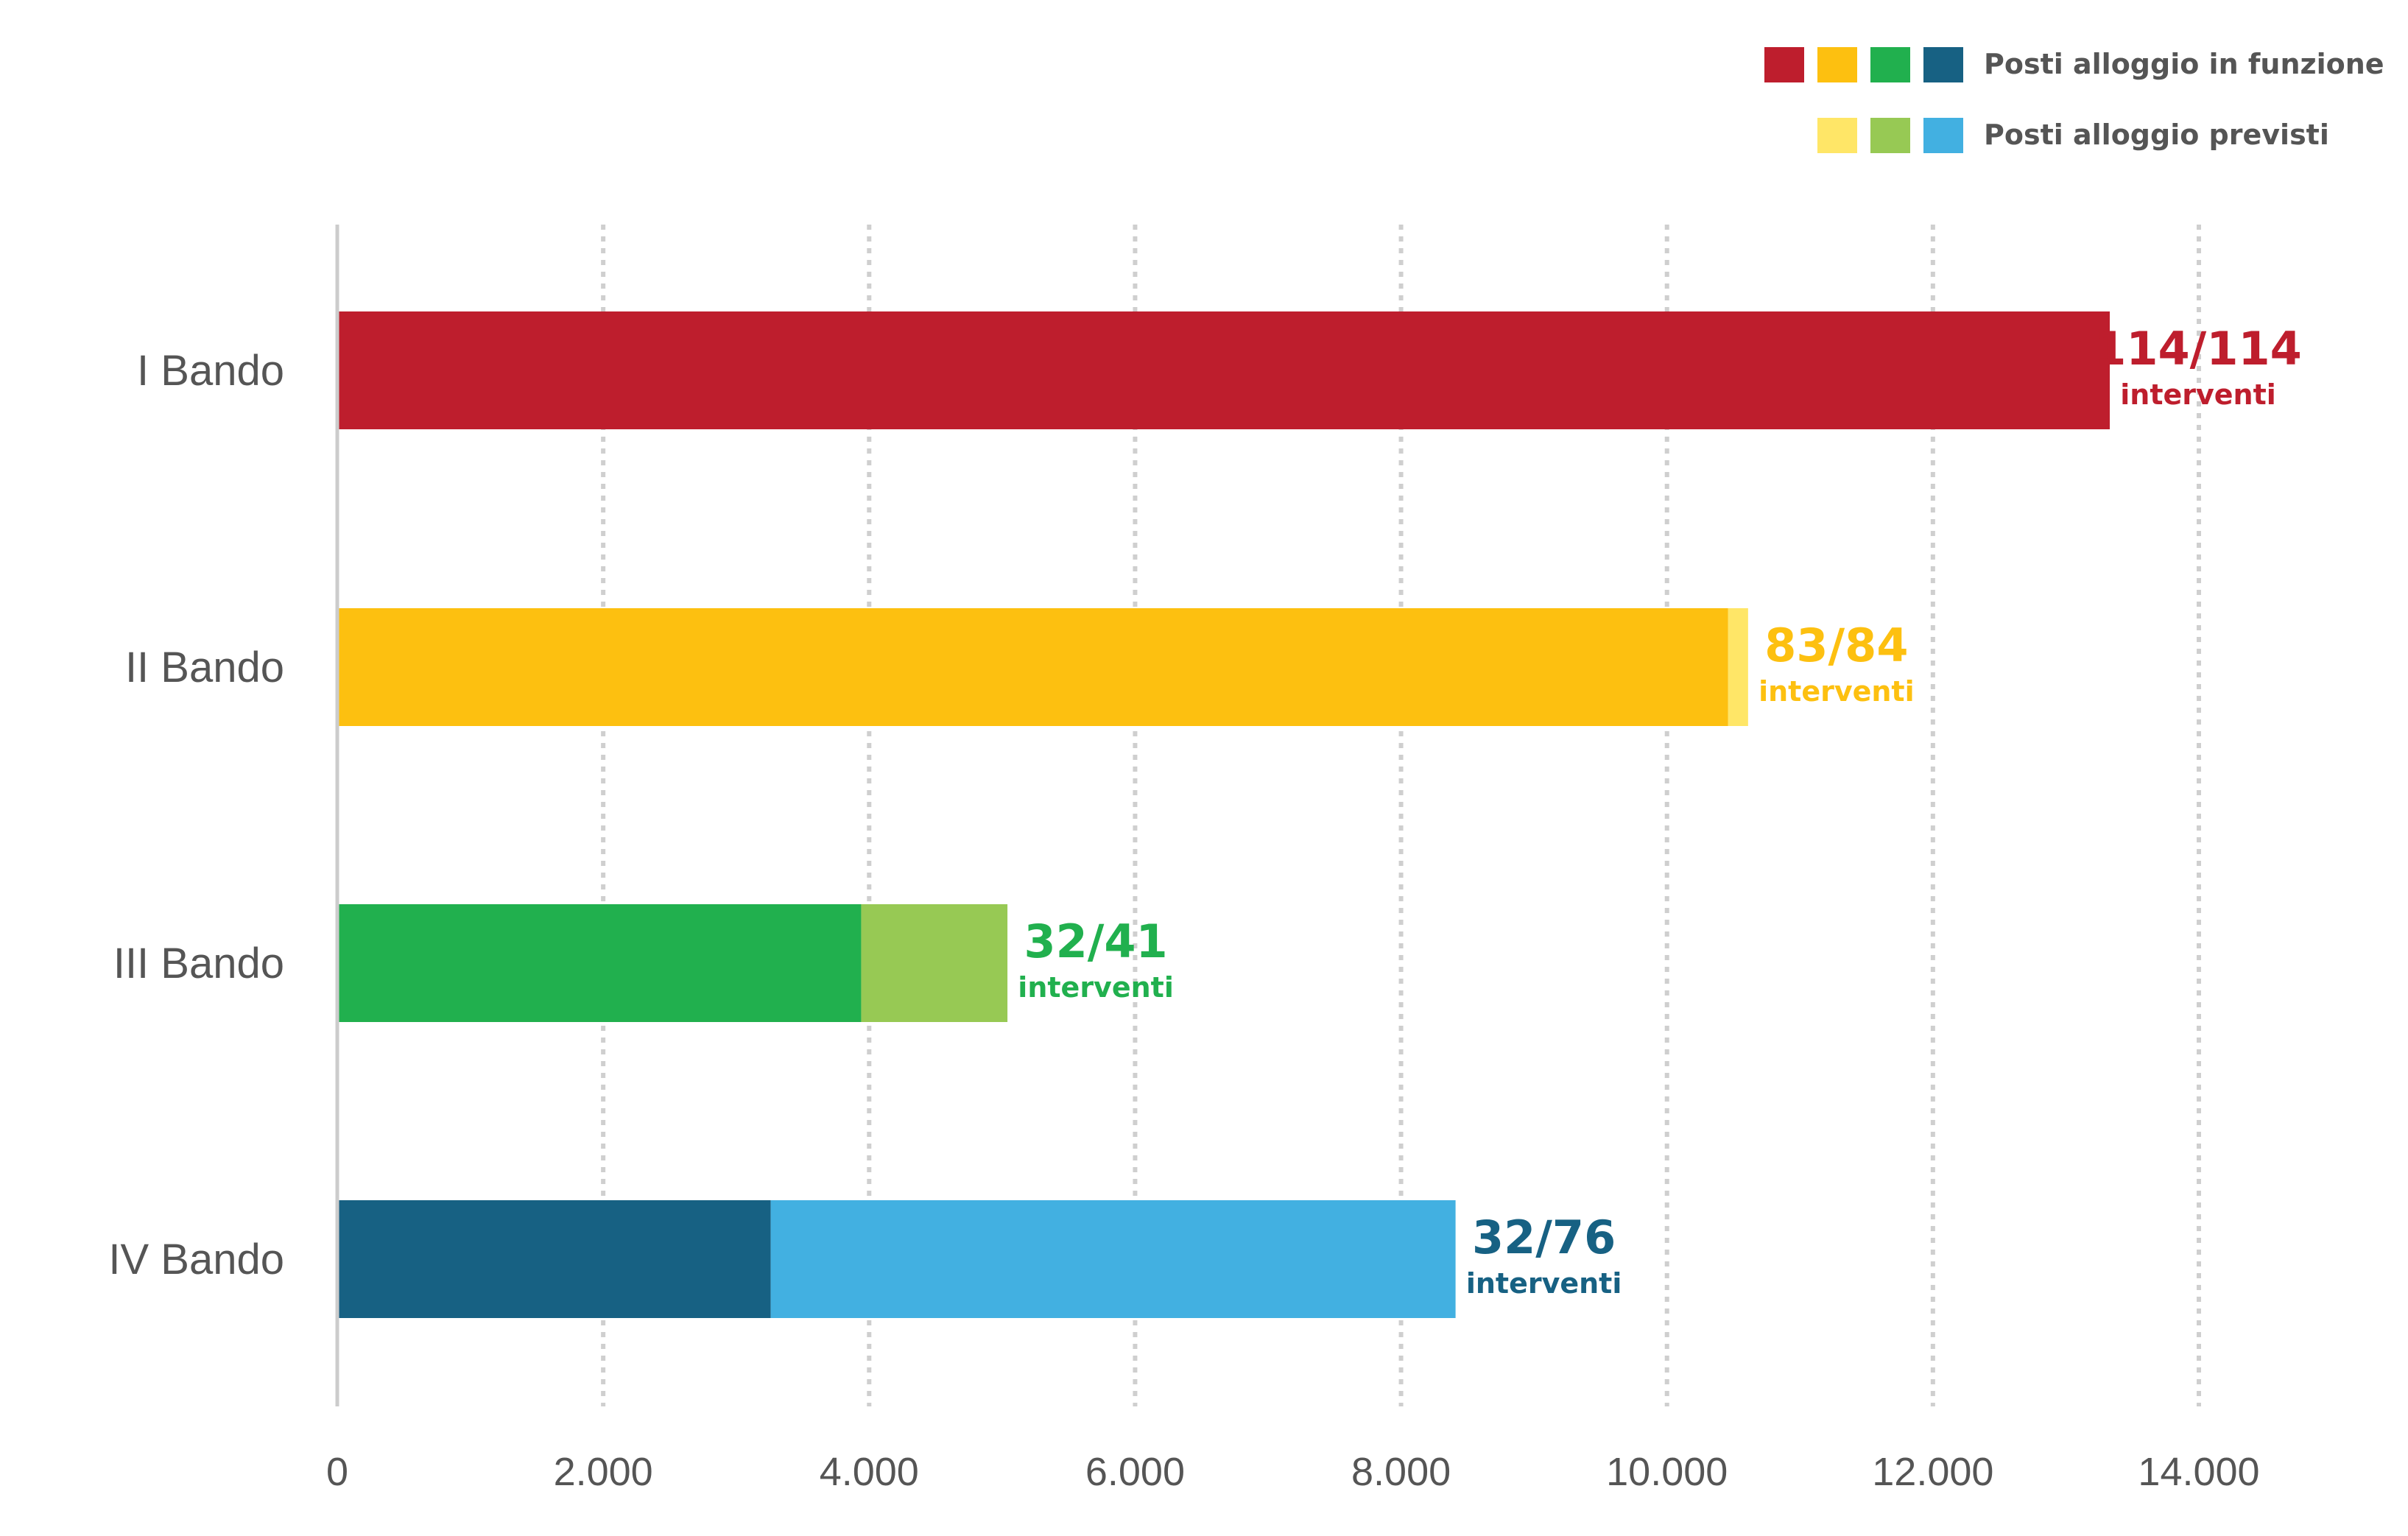 This screenshot has width=2408, height=1536. Describe the element at coordinates (1401, 1472) in the screenshot. I see `x-tick-label: 8.000` at that location.